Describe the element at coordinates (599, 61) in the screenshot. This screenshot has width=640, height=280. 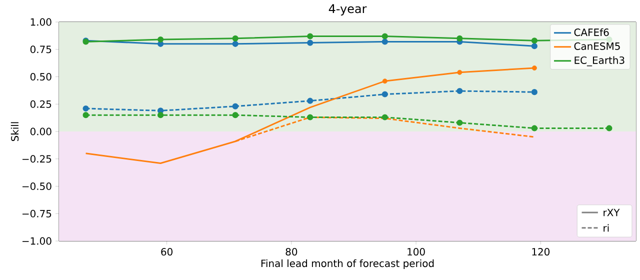
I see `legend-label: EC_Earth3` at that location.